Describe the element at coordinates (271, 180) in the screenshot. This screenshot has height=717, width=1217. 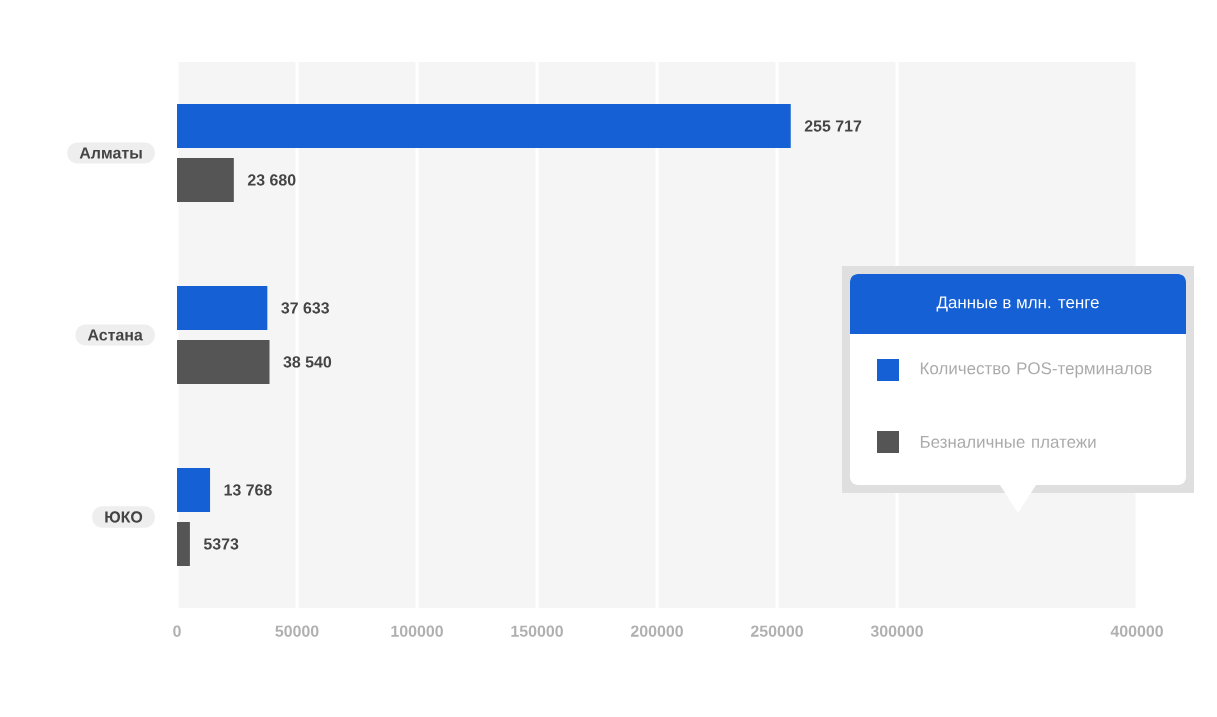
I see `data-label: 23 680` at that location.